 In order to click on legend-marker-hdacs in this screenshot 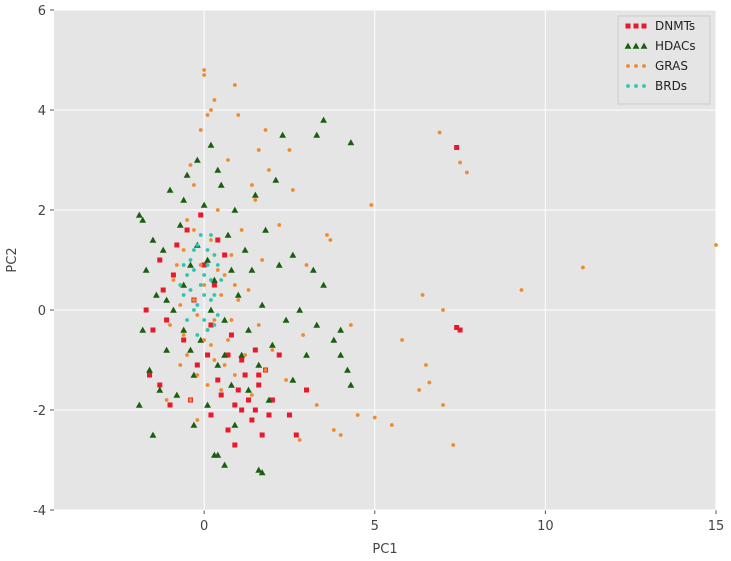, I will do `click(644, 45)`.